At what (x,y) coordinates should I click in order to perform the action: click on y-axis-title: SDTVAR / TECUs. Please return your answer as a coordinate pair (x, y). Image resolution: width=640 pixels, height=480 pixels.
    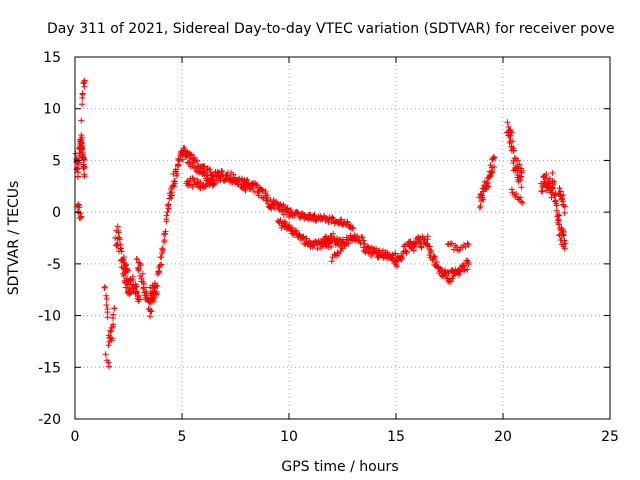
    Looking at the image, I should click on (14, 238).